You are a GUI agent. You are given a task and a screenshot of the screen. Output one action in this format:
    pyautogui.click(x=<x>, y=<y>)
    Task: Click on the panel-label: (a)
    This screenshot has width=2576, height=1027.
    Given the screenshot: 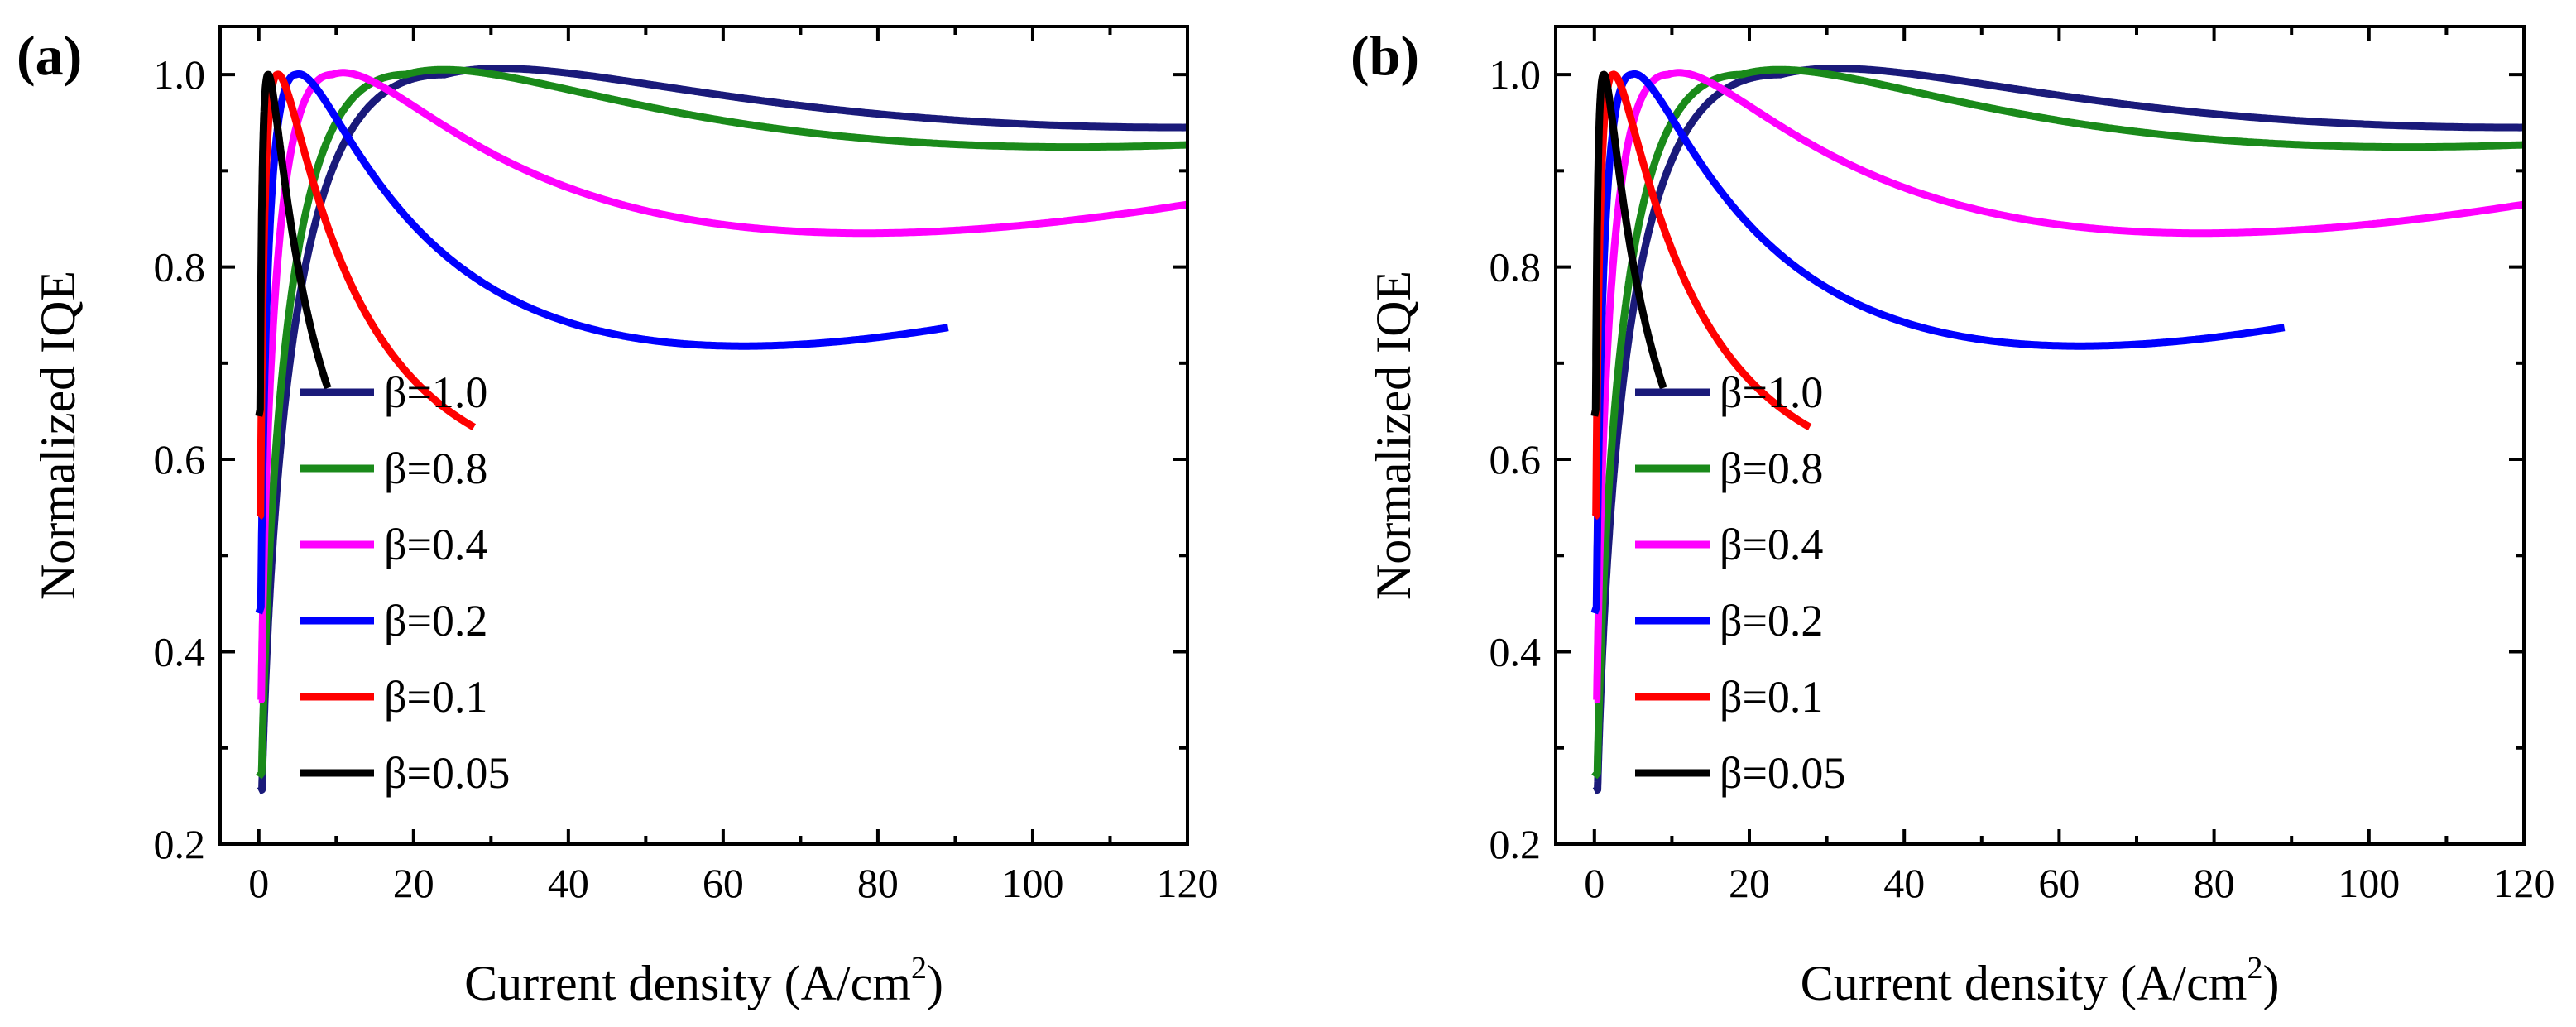 What is the action you would take?
    pyautogui.click(x=50, y=55)
    